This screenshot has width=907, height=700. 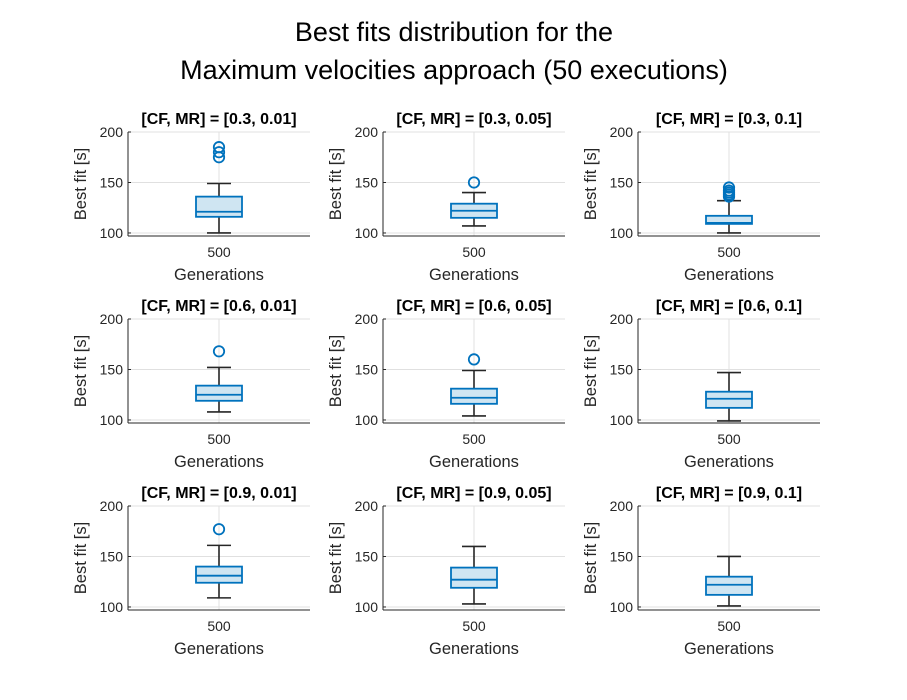 I want to click on subplot-title: [CF, MR] = [0.6, 0.01], so click(x=218, y=306).